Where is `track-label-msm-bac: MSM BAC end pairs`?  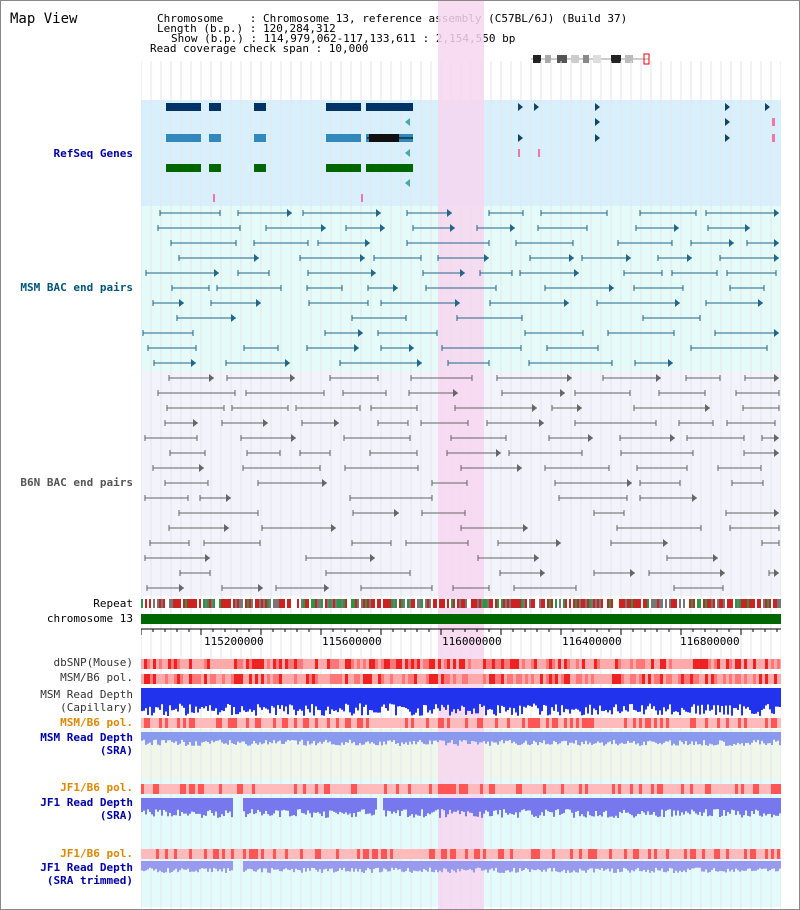 track-label-msm-bac: MSM BAC end pairs is located at coordinates (76, 287).